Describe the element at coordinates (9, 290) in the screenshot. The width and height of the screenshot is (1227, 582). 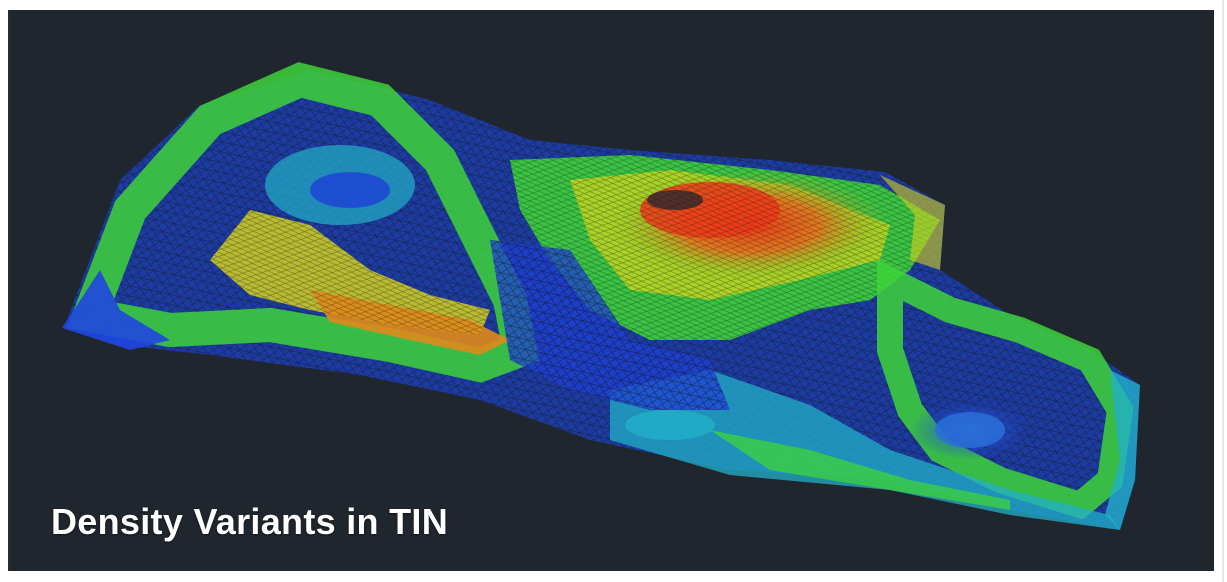
I see `frame-border` at that location.